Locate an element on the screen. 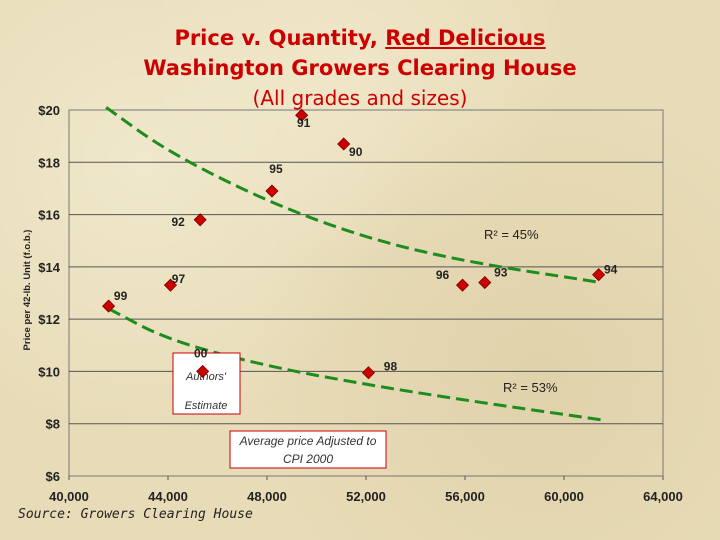  data-label-92: 92 is located at coordinates (178, 222).